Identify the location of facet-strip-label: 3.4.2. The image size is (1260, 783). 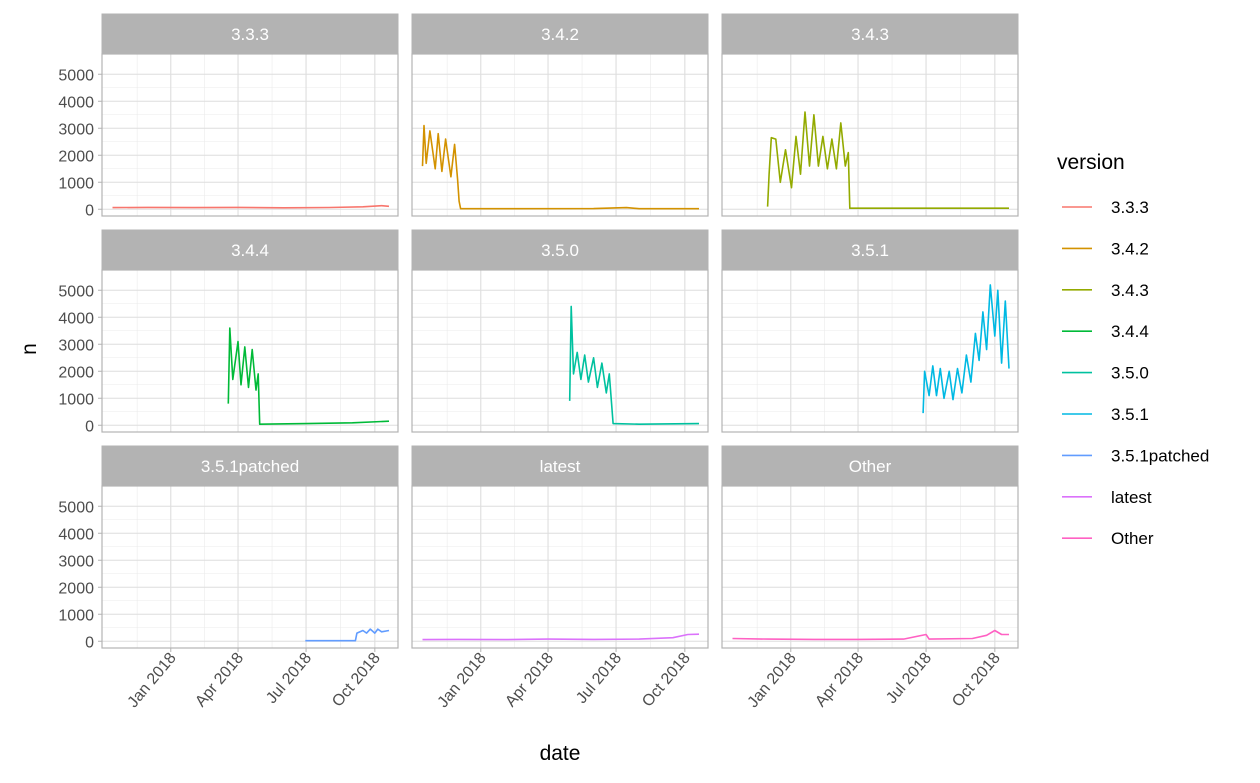
(560, 34).